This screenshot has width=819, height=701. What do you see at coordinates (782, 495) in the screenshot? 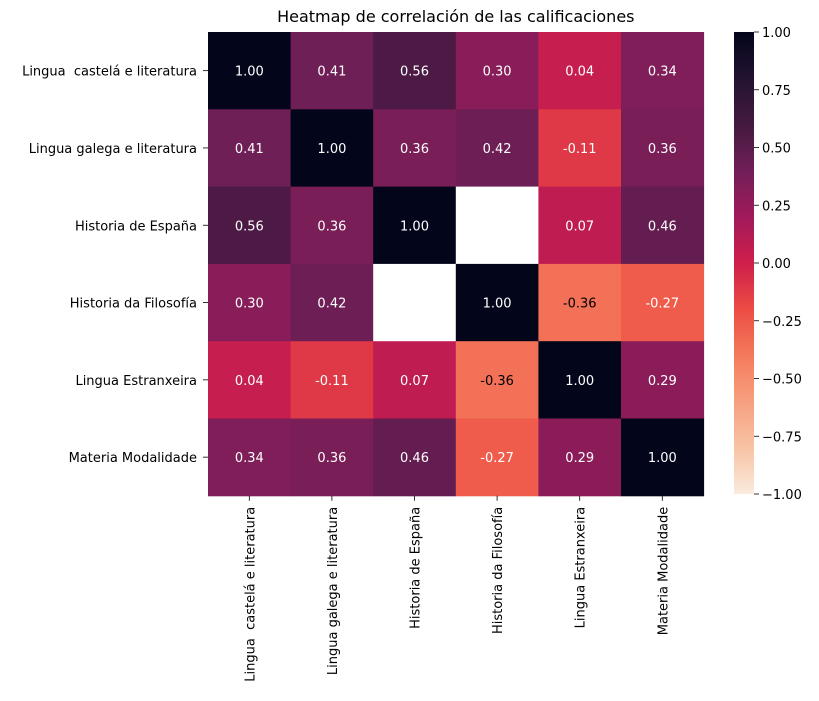
I see `colorbar-tick-label-8: −1.00` at bounding box center [782, 495].